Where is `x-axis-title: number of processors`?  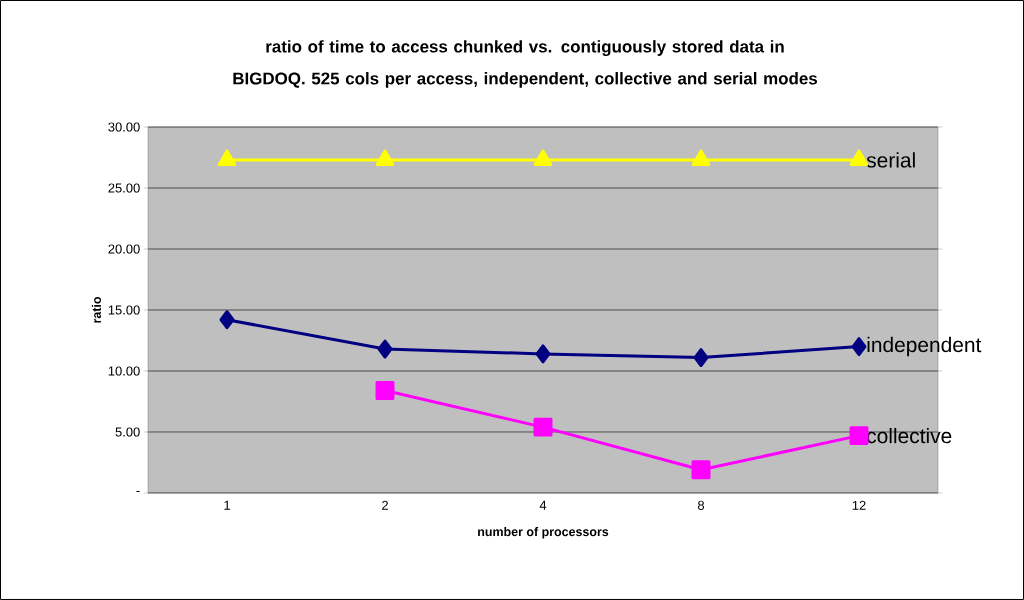 x-axis-title: number of processors is located at coordinates (543, 533).